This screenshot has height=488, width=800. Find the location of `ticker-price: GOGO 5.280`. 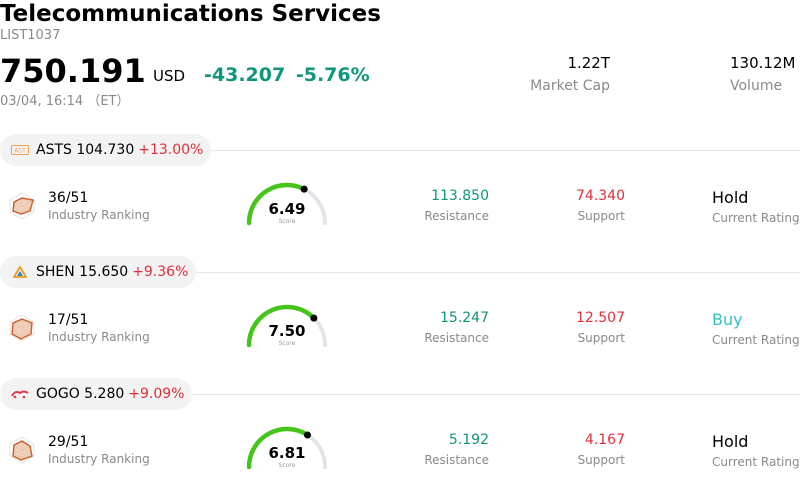

ticker-price: GOGO 5.280 is located at coordinates (80, 394).